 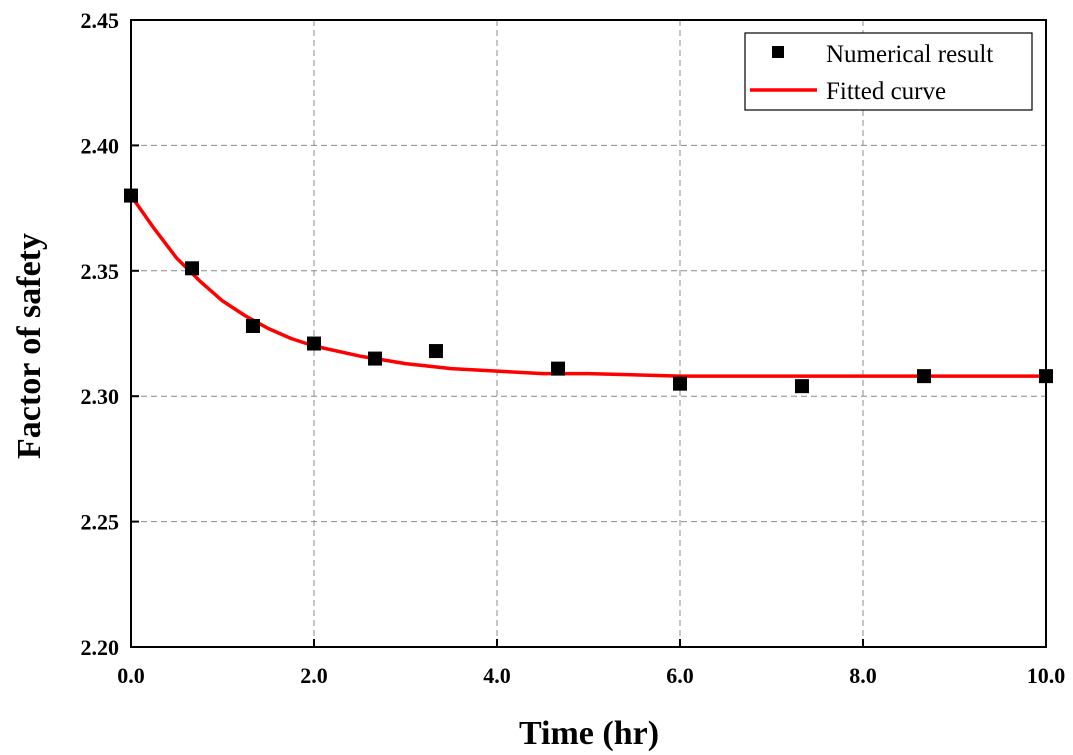 I want to click on legend-label-fitted: Fitted curve, so click(x=886, y=91).